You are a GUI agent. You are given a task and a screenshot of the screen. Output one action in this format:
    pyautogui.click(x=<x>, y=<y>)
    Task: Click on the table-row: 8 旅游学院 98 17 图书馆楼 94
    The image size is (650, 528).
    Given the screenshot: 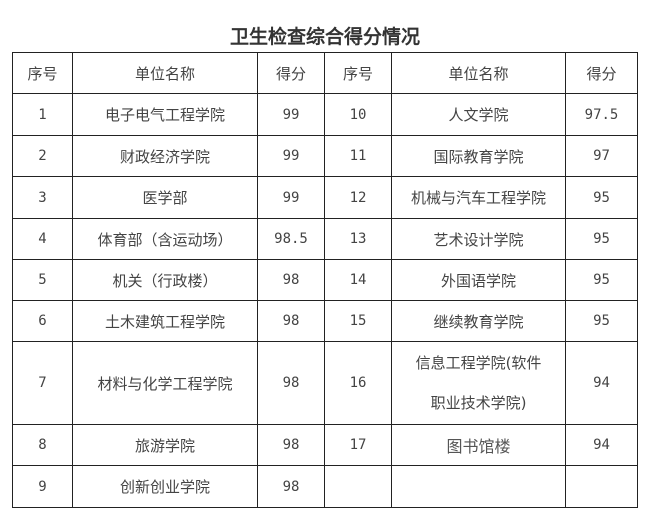 What is the action you would take?
    pyautogui.click(x=325, y=445)
    